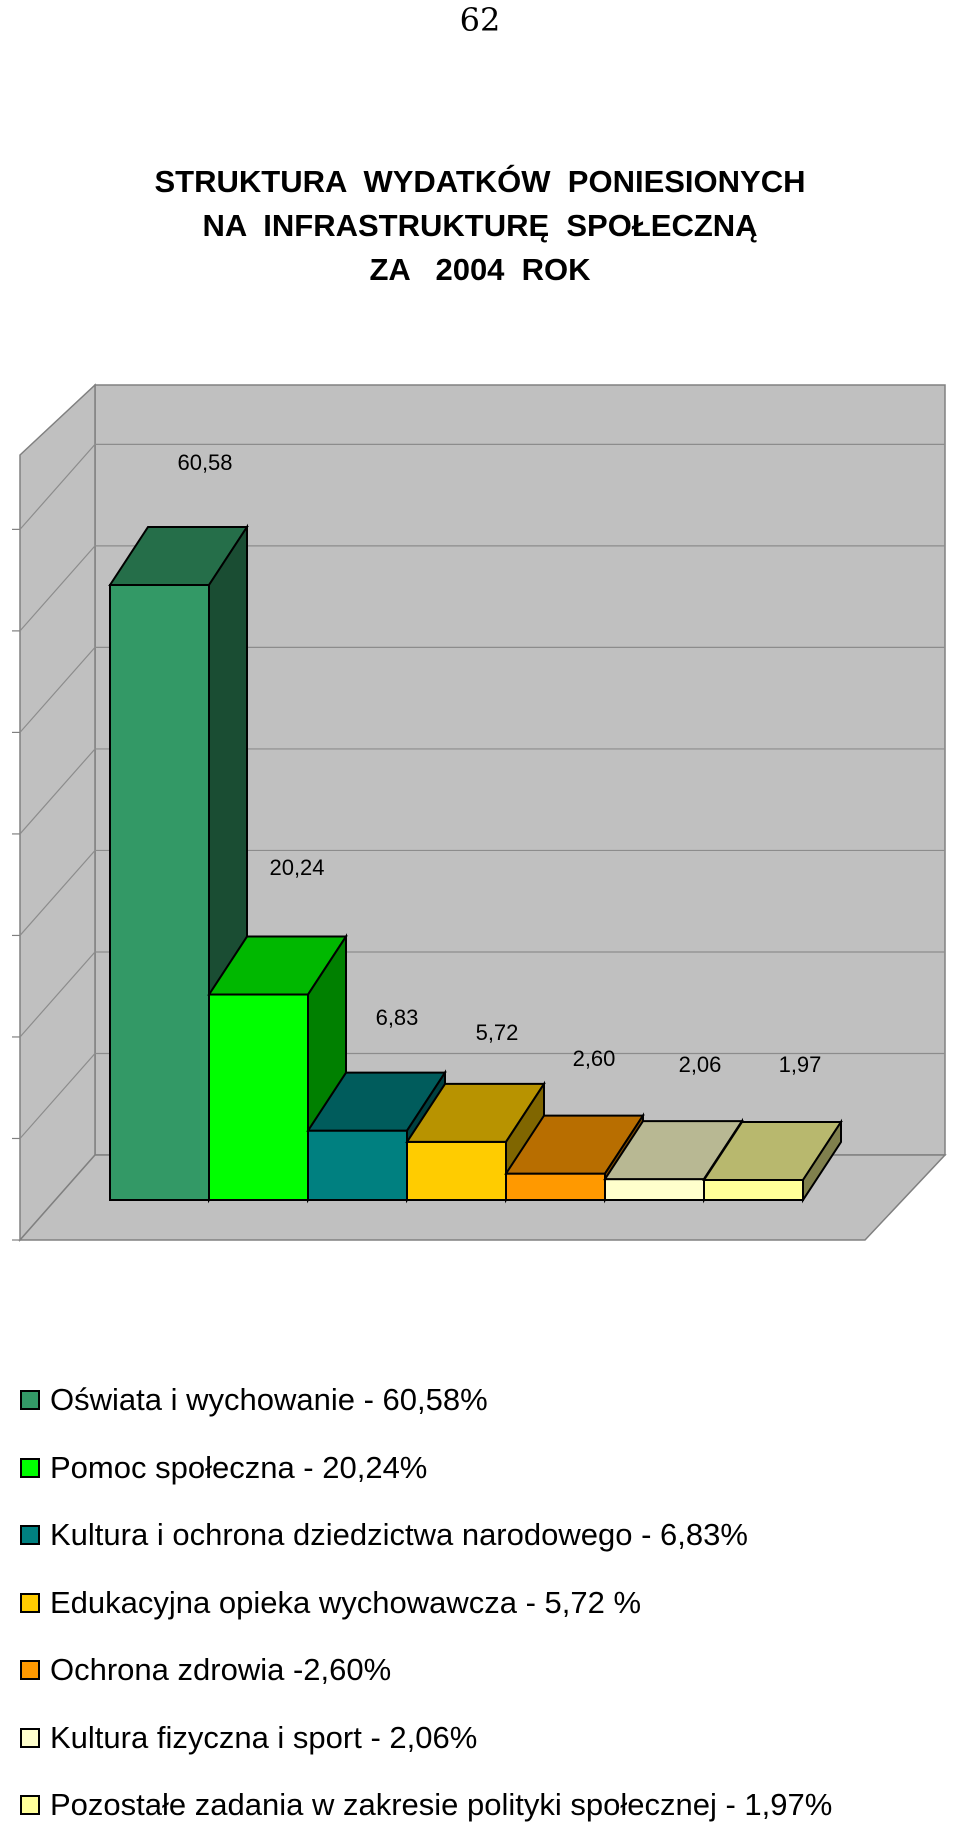 Image resolution: width=960 pixels, height=1838 pixels. Describe the element at coordinates (480, 20) in the screenshot. I see `page-number: 62` at that location.